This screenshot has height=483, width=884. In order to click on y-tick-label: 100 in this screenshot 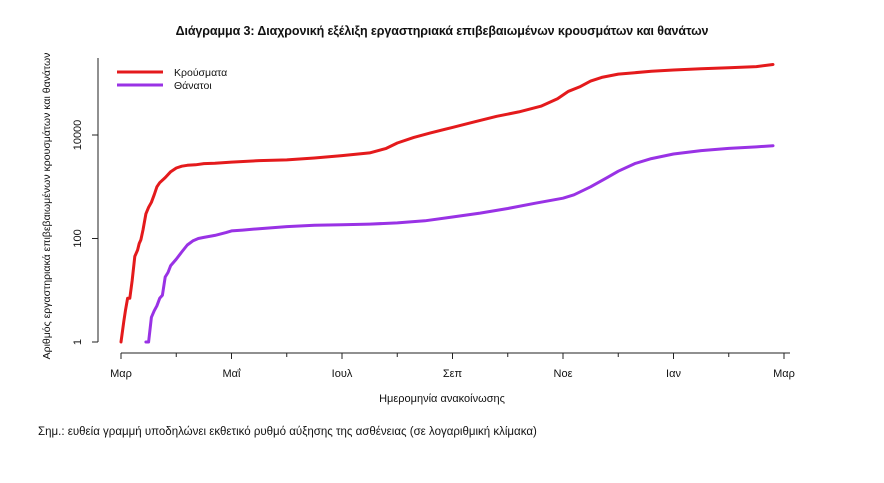, I will do `click(78, 238)`.